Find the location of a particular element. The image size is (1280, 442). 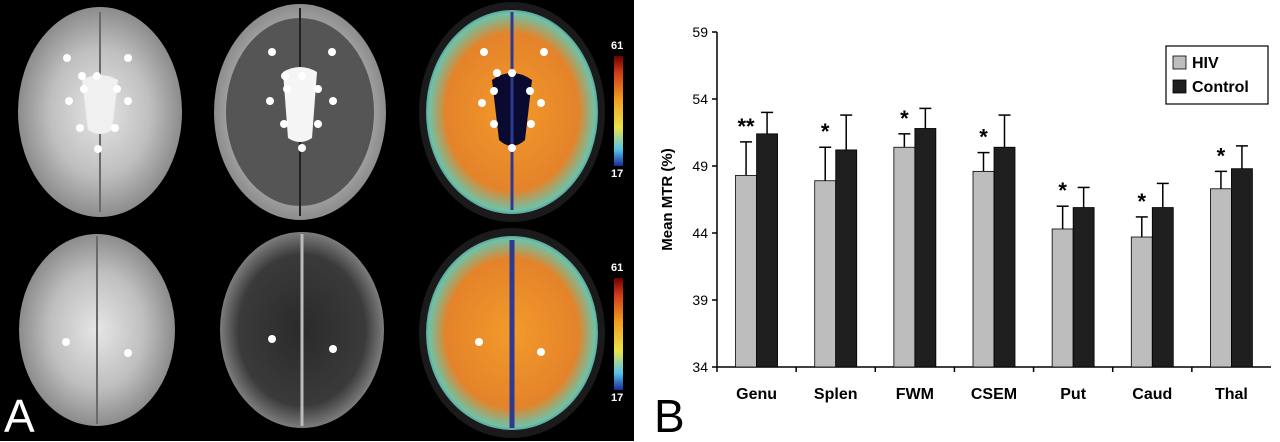

x-tick-label: FWM is located at coordinates (915, 394).